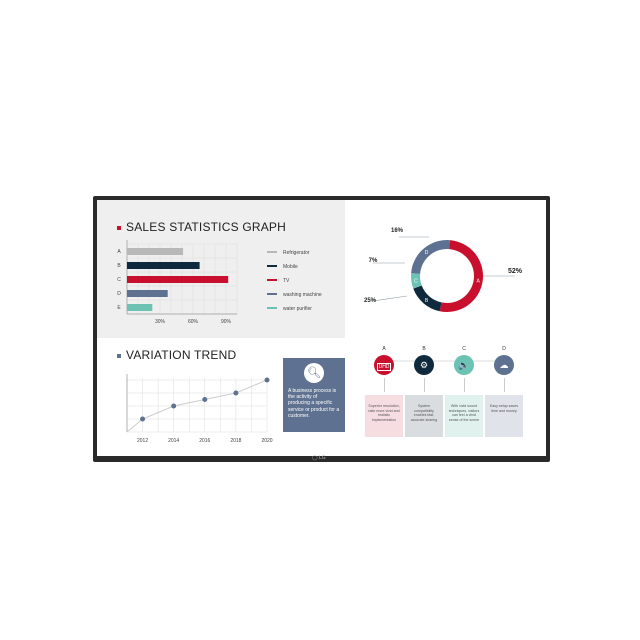 The image size is (640, 640). I want to click on bar-A, so click(155, 251).